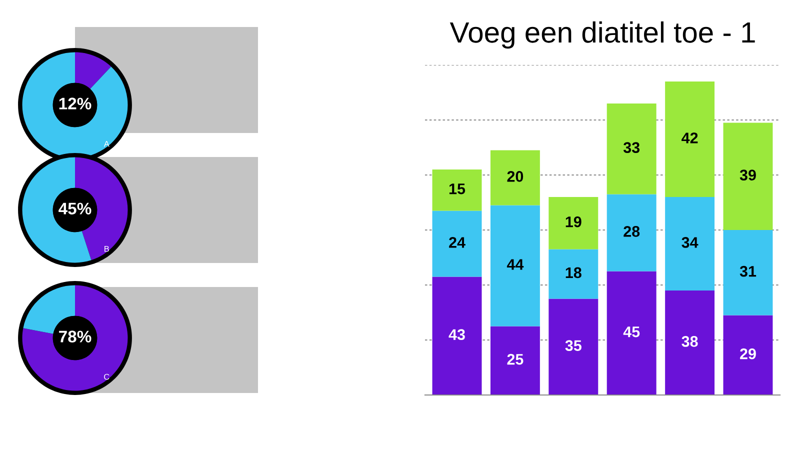 This screenshot has width=796, height=450. Describe the element at coordinates (106, 249) in the screenshot. I see `text: B` at that location.